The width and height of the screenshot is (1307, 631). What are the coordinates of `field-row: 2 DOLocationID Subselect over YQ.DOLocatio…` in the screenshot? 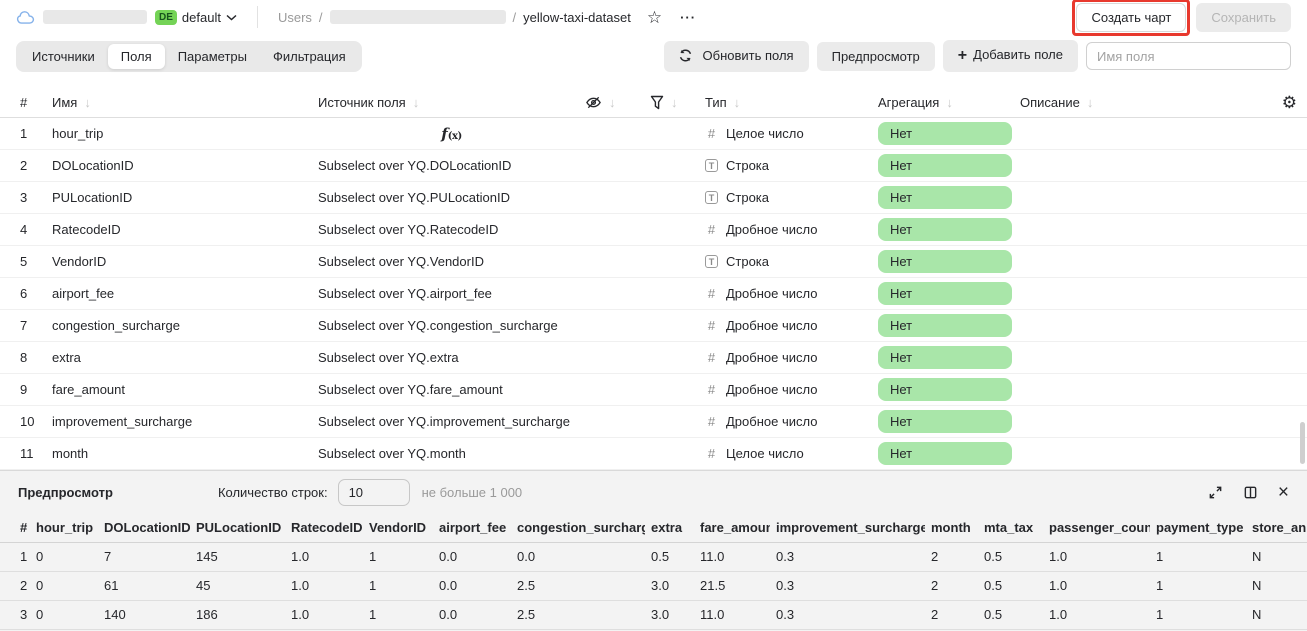 It's located at (653, 166).